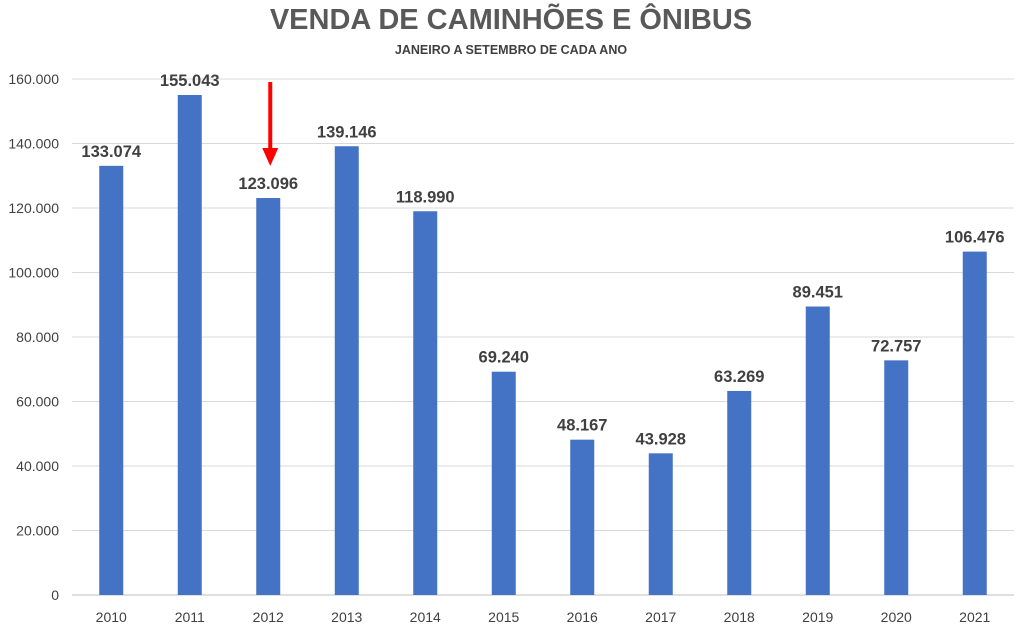 The width and height of the screenshot is (1022, 630). Describe the element at coordinates (504, 358) in the screenshot. I see `data-label-2015: 69.240` at that location.